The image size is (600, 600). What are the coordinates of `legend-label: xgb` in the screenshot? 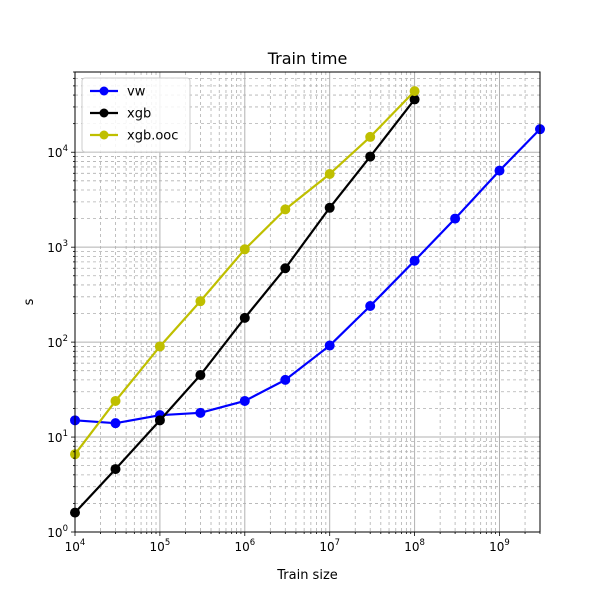 It's located at (139, 114).